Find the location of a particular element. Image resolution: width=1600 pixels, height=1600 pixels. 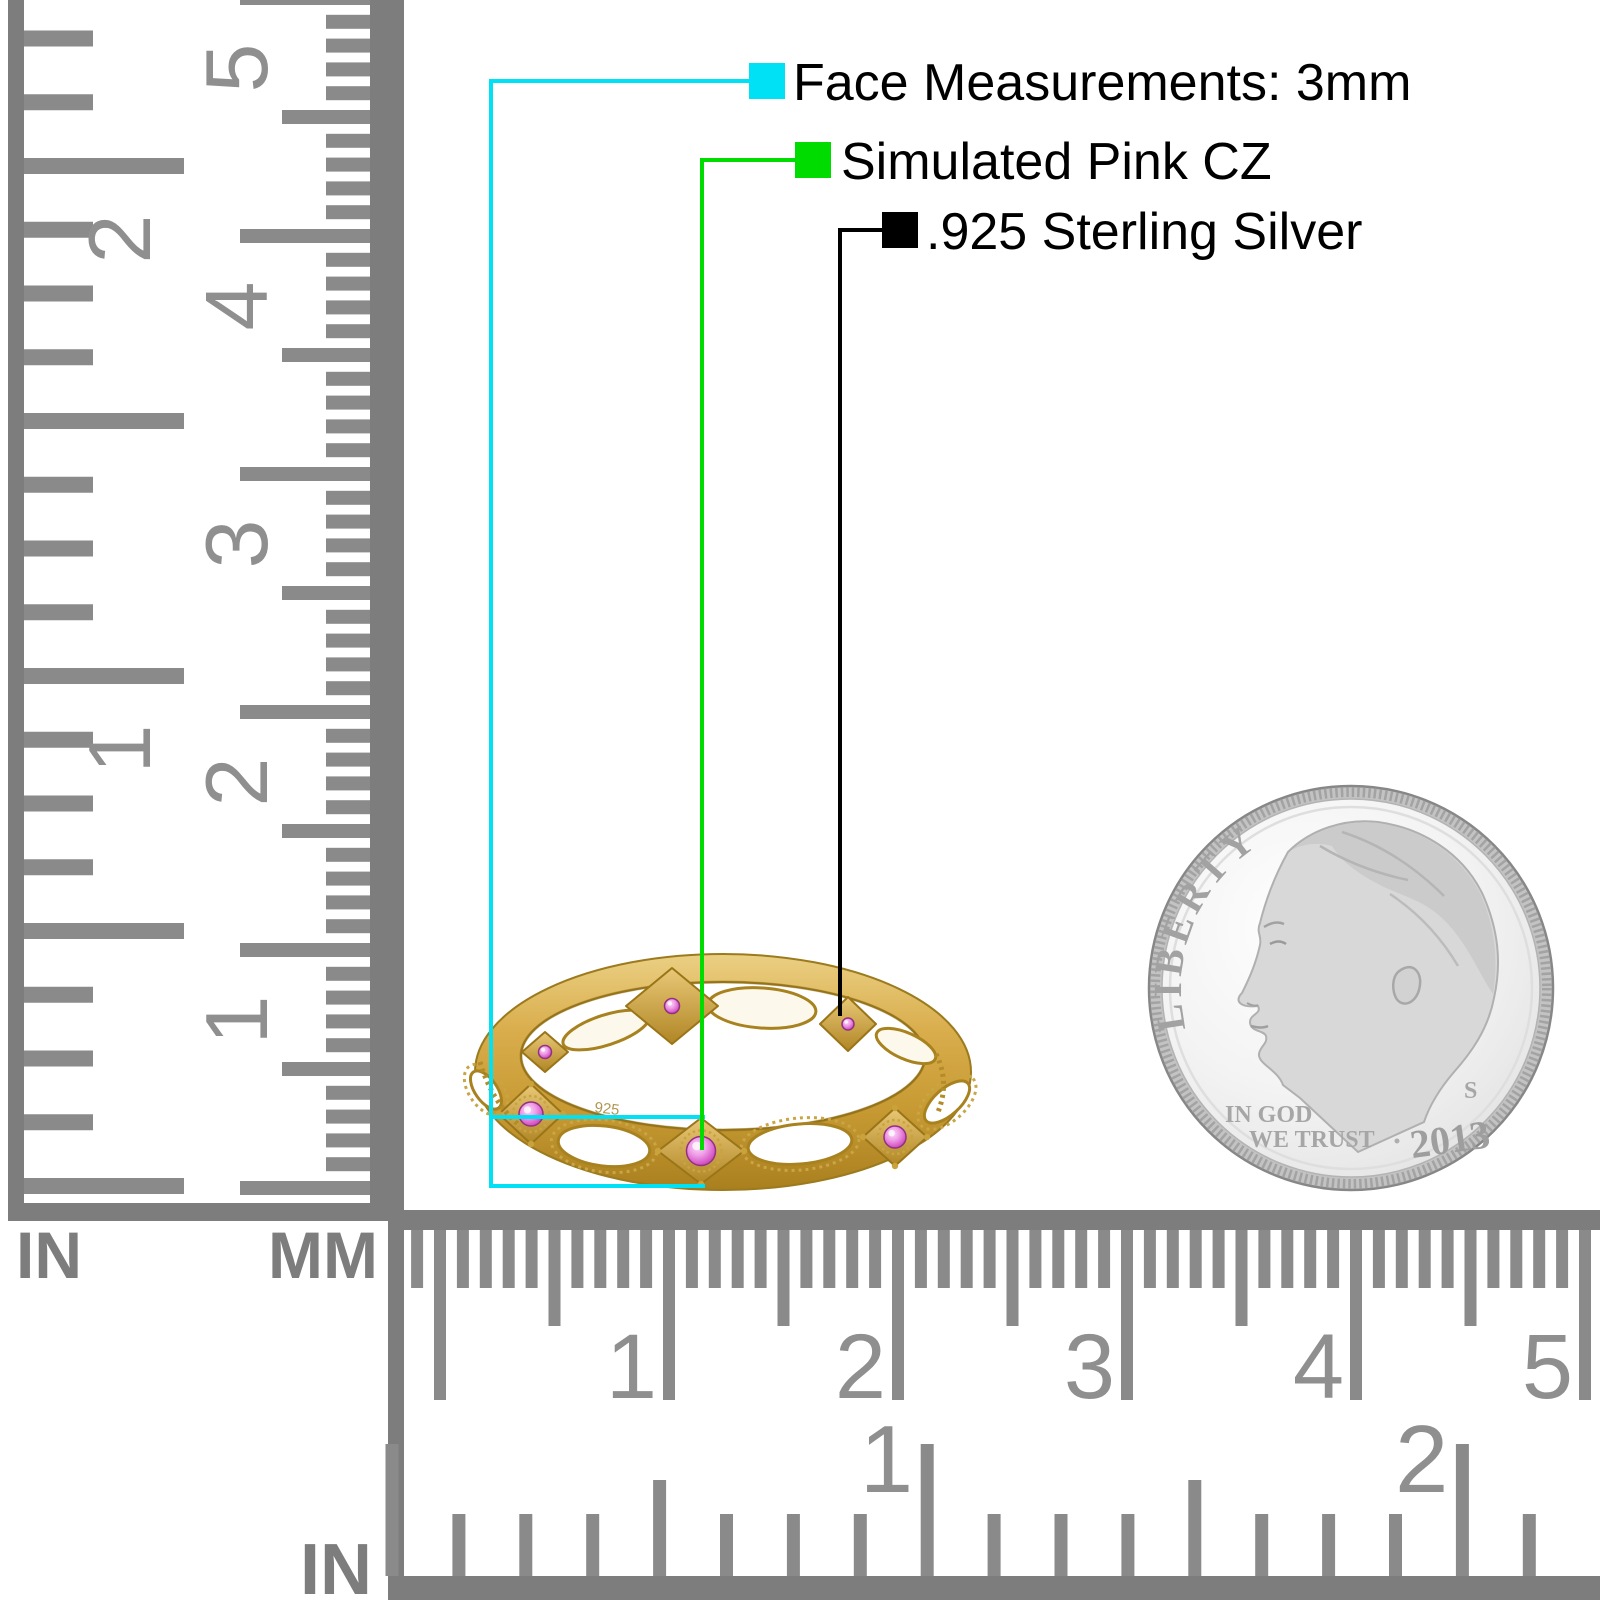

left-mm-number: 2 is located at coordinates (236, 782).